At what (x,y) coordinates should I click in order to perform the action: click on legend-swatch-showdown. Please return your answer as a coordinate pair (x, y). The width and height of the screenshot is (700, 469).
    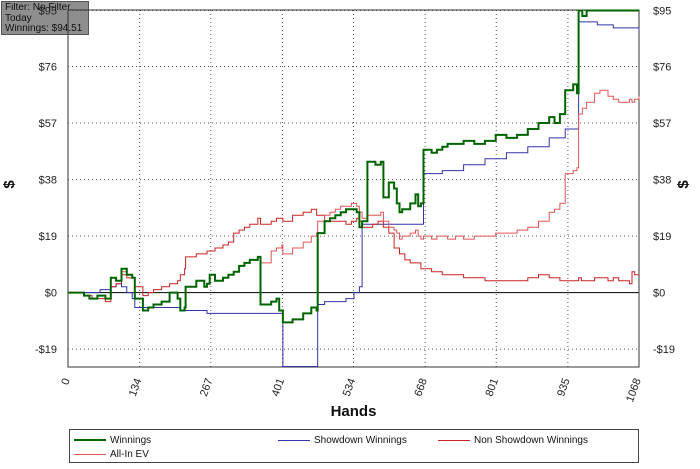
    Looking at the image, I should click on (294, 440).